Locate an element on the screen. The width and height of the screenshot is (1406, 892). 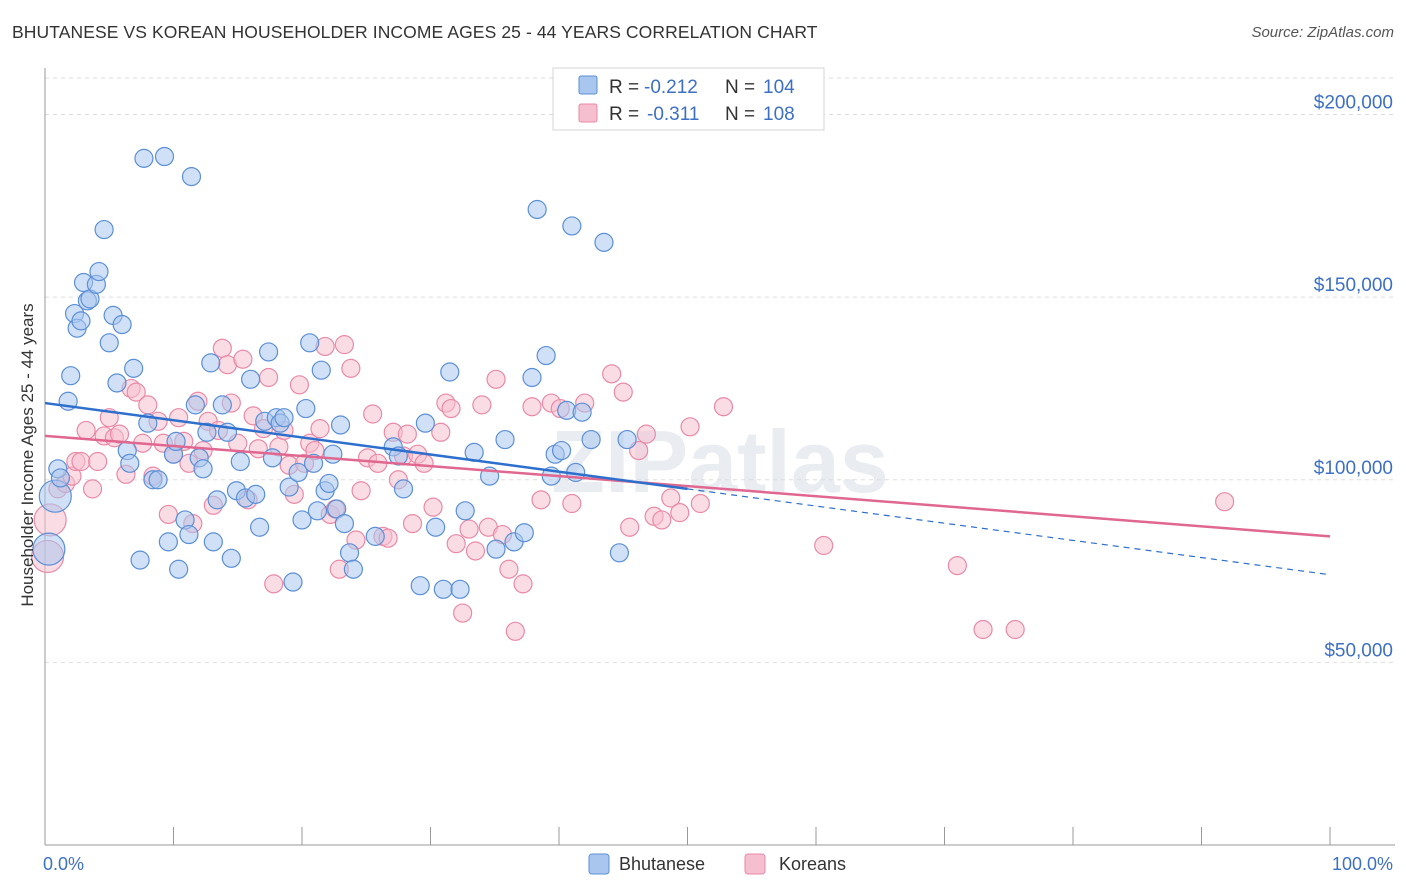
legend-n-label: N = is located at coordinates (740, 114).